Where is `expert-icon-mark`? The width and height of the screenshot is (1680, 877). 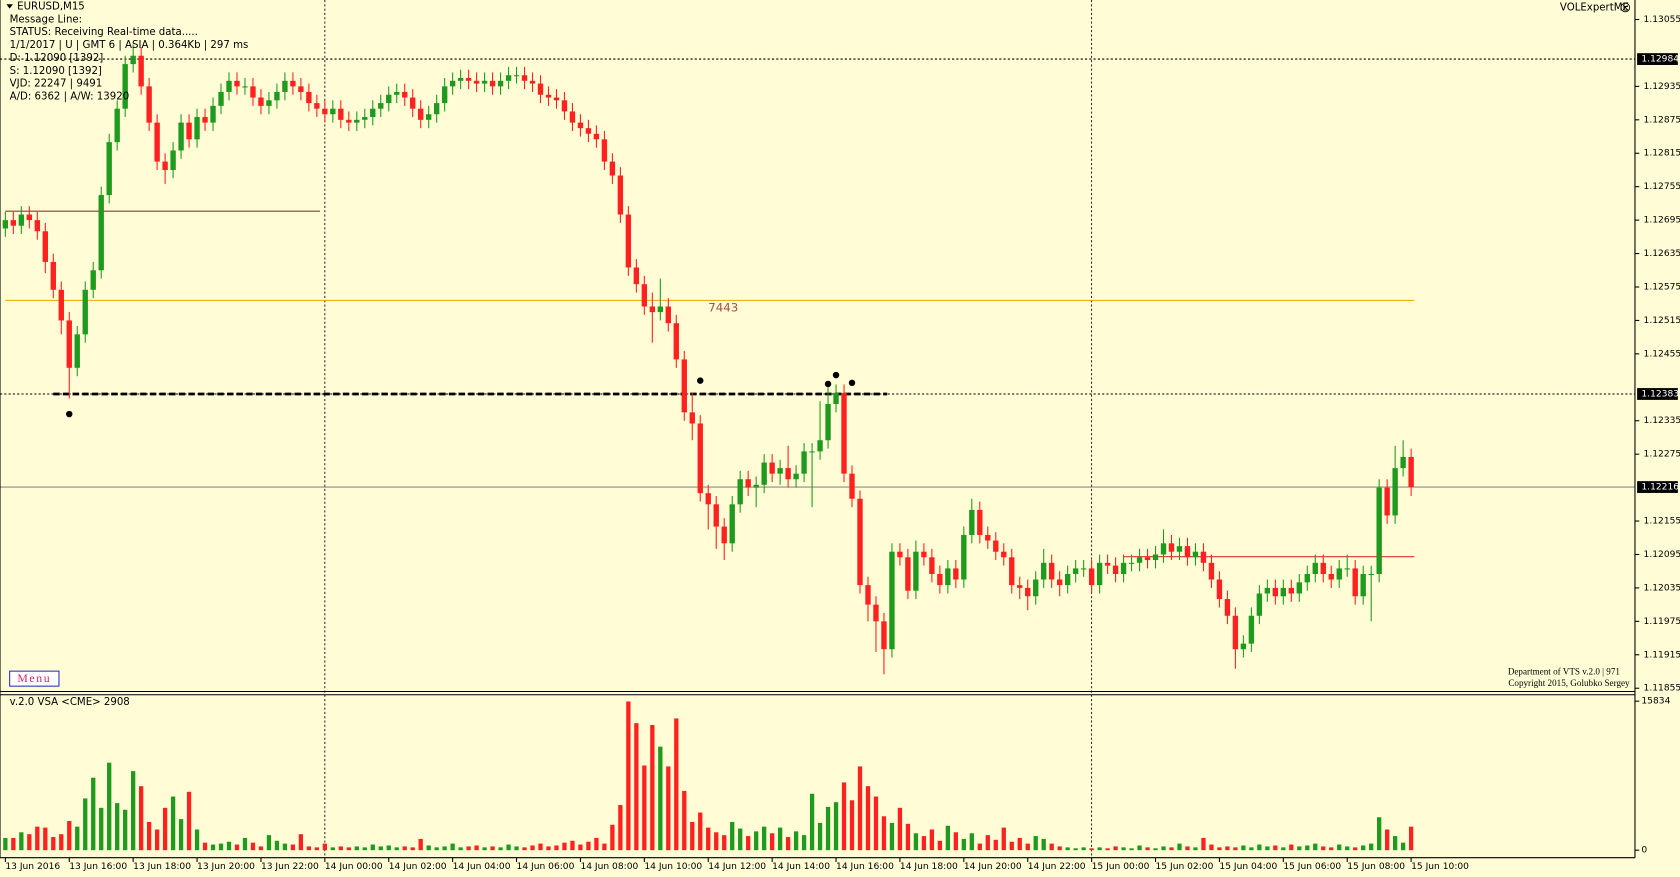 expert-icon-mark is located at coordinates (1625, 7).